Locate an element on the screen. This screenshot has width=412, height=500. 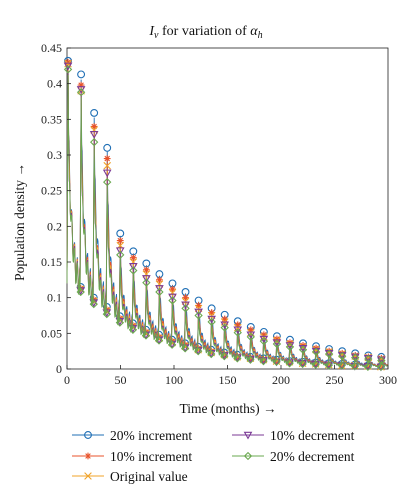
x-axis-label: Time (months) → is located at coordinates (227, 408).